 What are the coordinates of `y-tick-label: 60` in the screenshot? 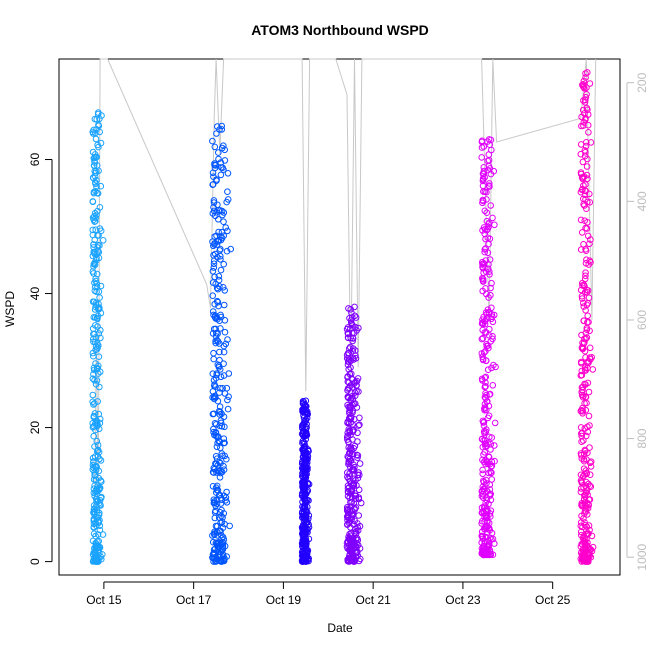 It's located at (35, 160).